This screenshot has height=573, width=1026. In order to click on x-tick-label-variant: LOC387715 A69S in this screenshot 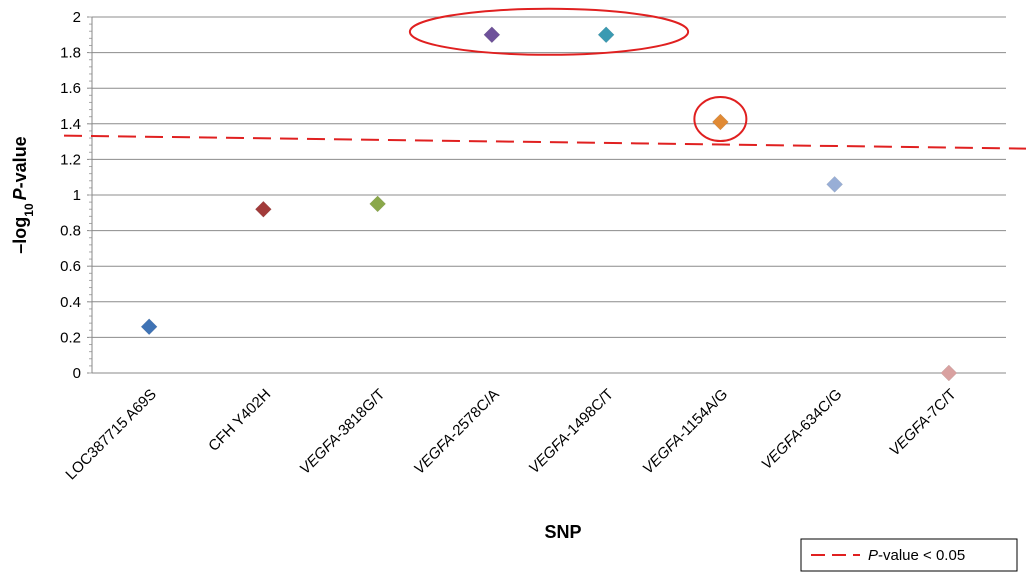, I will do `click(111, 435)`.